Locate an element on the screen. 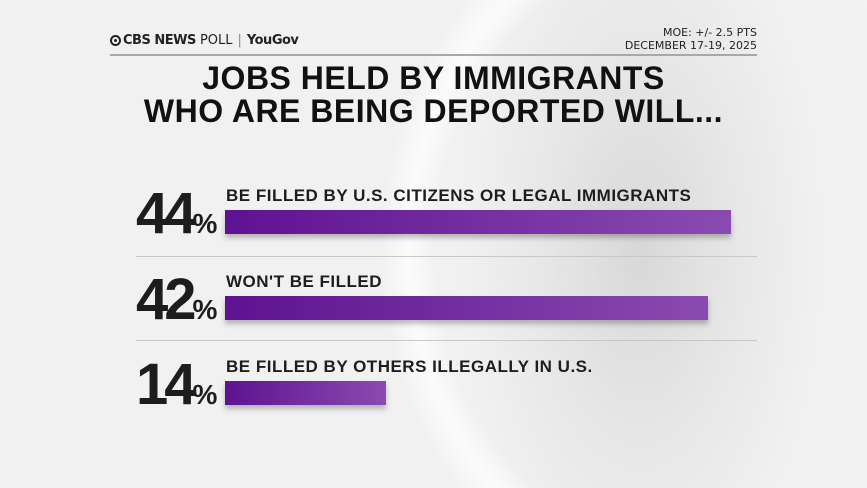  value-number: 14 is located at coordinates (166, 384).